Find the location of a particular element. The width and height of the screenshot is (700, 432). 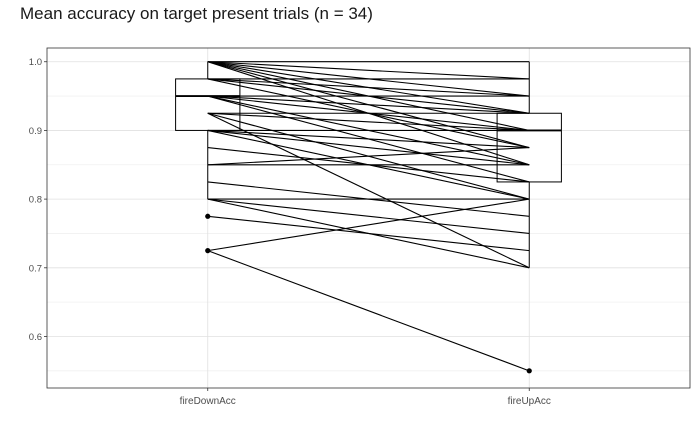

x-axis: fireDownAcc fireUpAcc is located at coordinates (365, 397).